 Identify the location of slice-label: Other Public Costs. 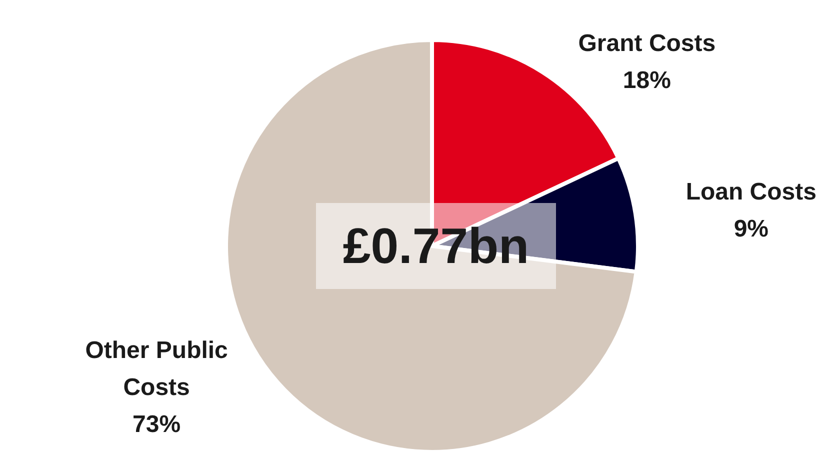
(156, 369).